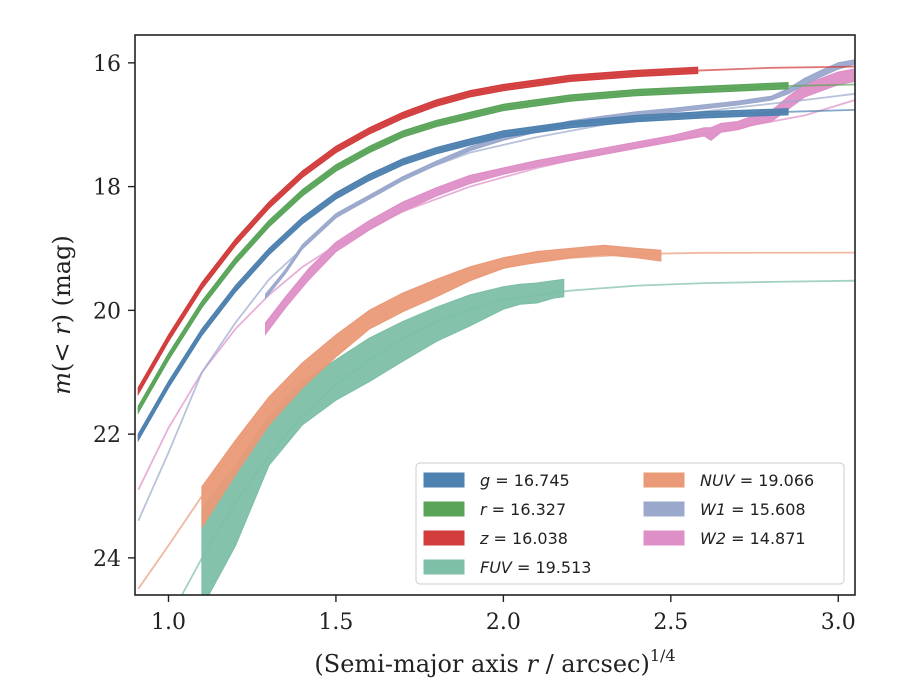 The width and height of the screenshot is (900, 700). Describe the element at coordinates (523, 509) in the screenshot. I see `legend-label-r: r = 16.327` at that location.